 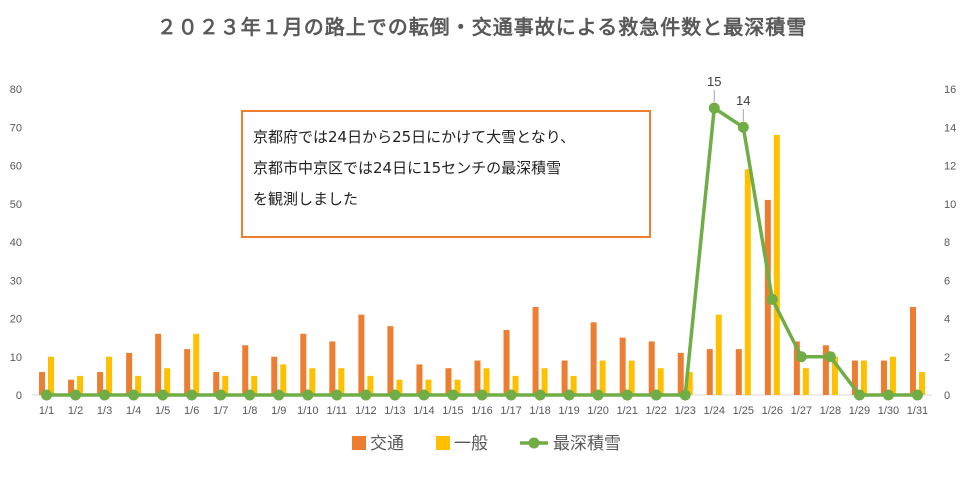 I want to click on x-tick-label: 1/31, so click(x=917, y=411).